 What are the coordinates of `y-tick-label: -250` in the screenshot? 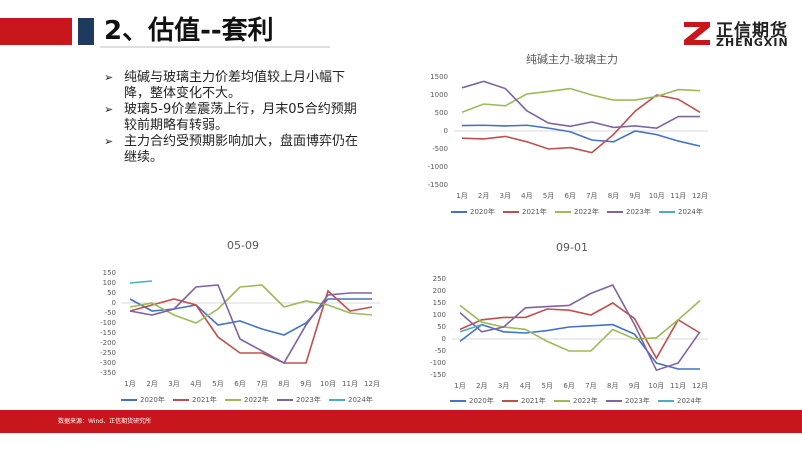 It's located at (108, 353).